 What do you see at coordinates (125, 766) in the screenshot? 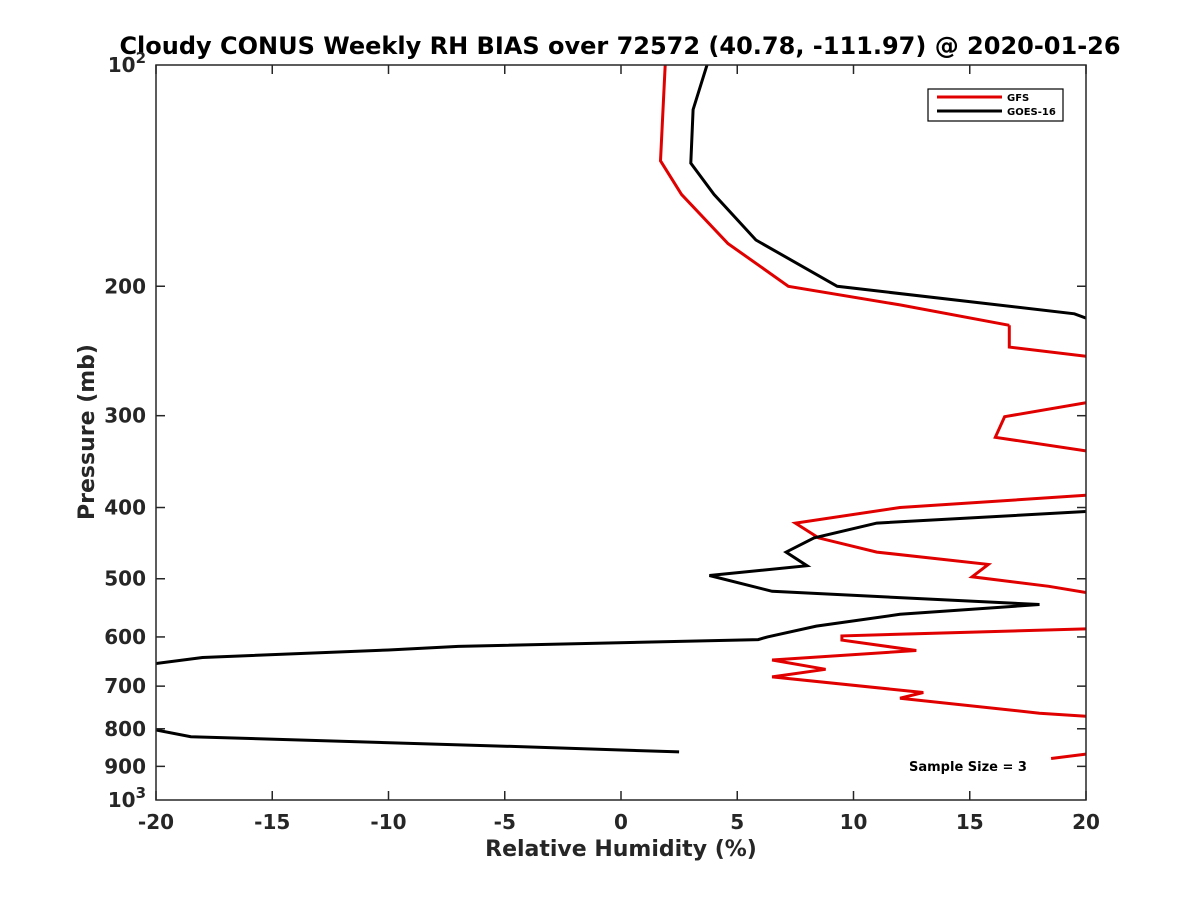
I see `y-tick-label: 900` at bounding box center [125, 766].